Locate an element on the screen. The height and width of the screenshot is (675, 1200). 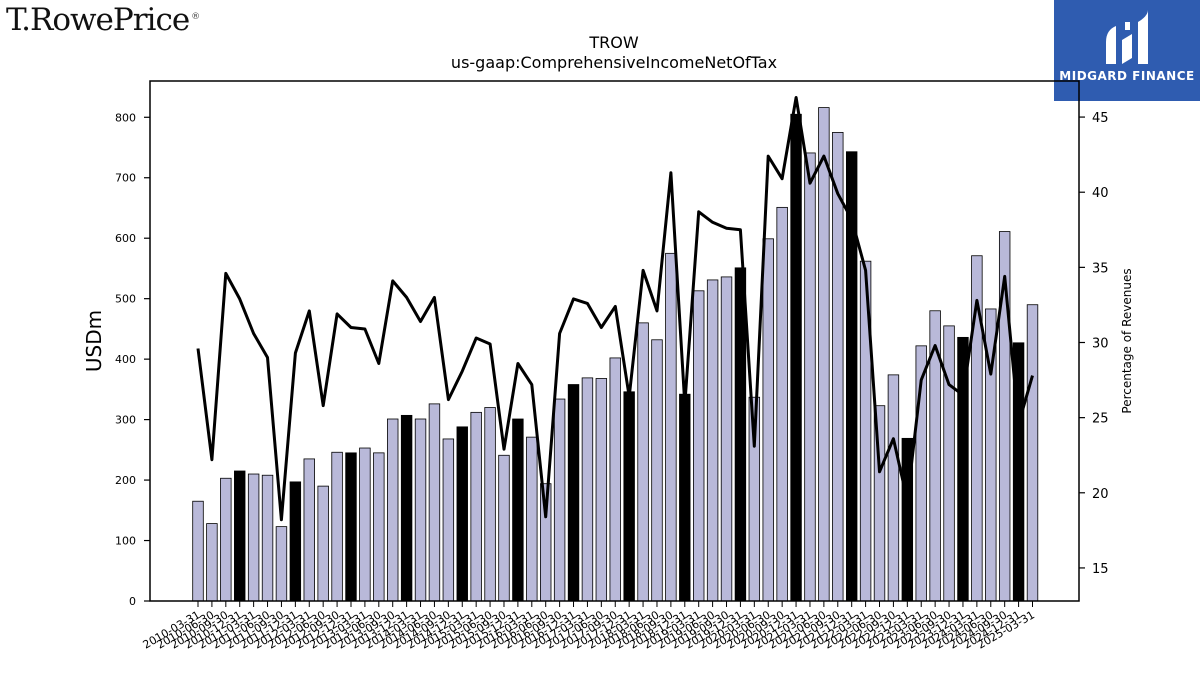
y2-tick-label: 25 is located at coordinates (1100, 419).